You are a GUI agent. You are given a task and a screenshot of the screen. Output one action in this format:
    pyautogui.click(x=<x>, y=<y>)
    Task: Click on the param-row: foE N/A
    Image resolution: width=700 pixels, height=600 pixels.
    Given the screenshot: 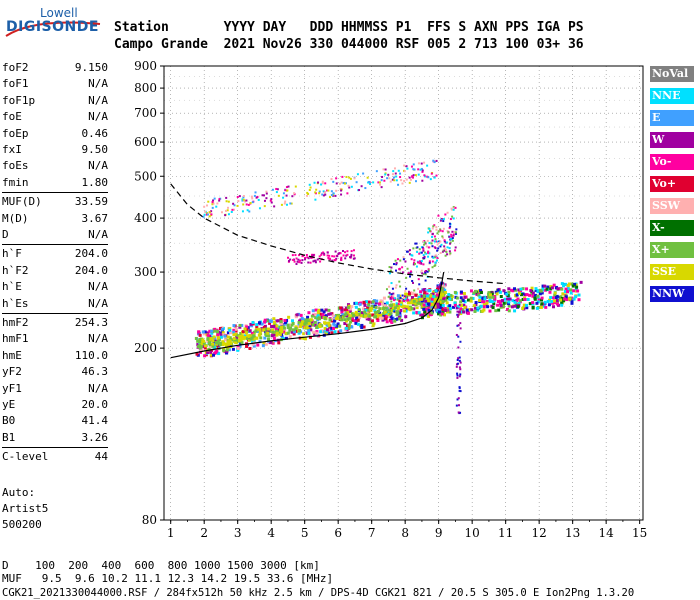 What is the action you would take?
    pyautogui.click(x=55, y=117)
    